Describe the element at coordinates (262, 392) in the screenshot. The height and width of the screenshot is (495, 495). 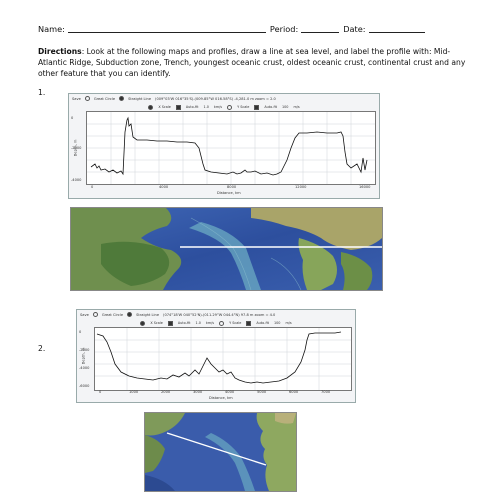
I see `x-tick-2-5: 5000` at that location.